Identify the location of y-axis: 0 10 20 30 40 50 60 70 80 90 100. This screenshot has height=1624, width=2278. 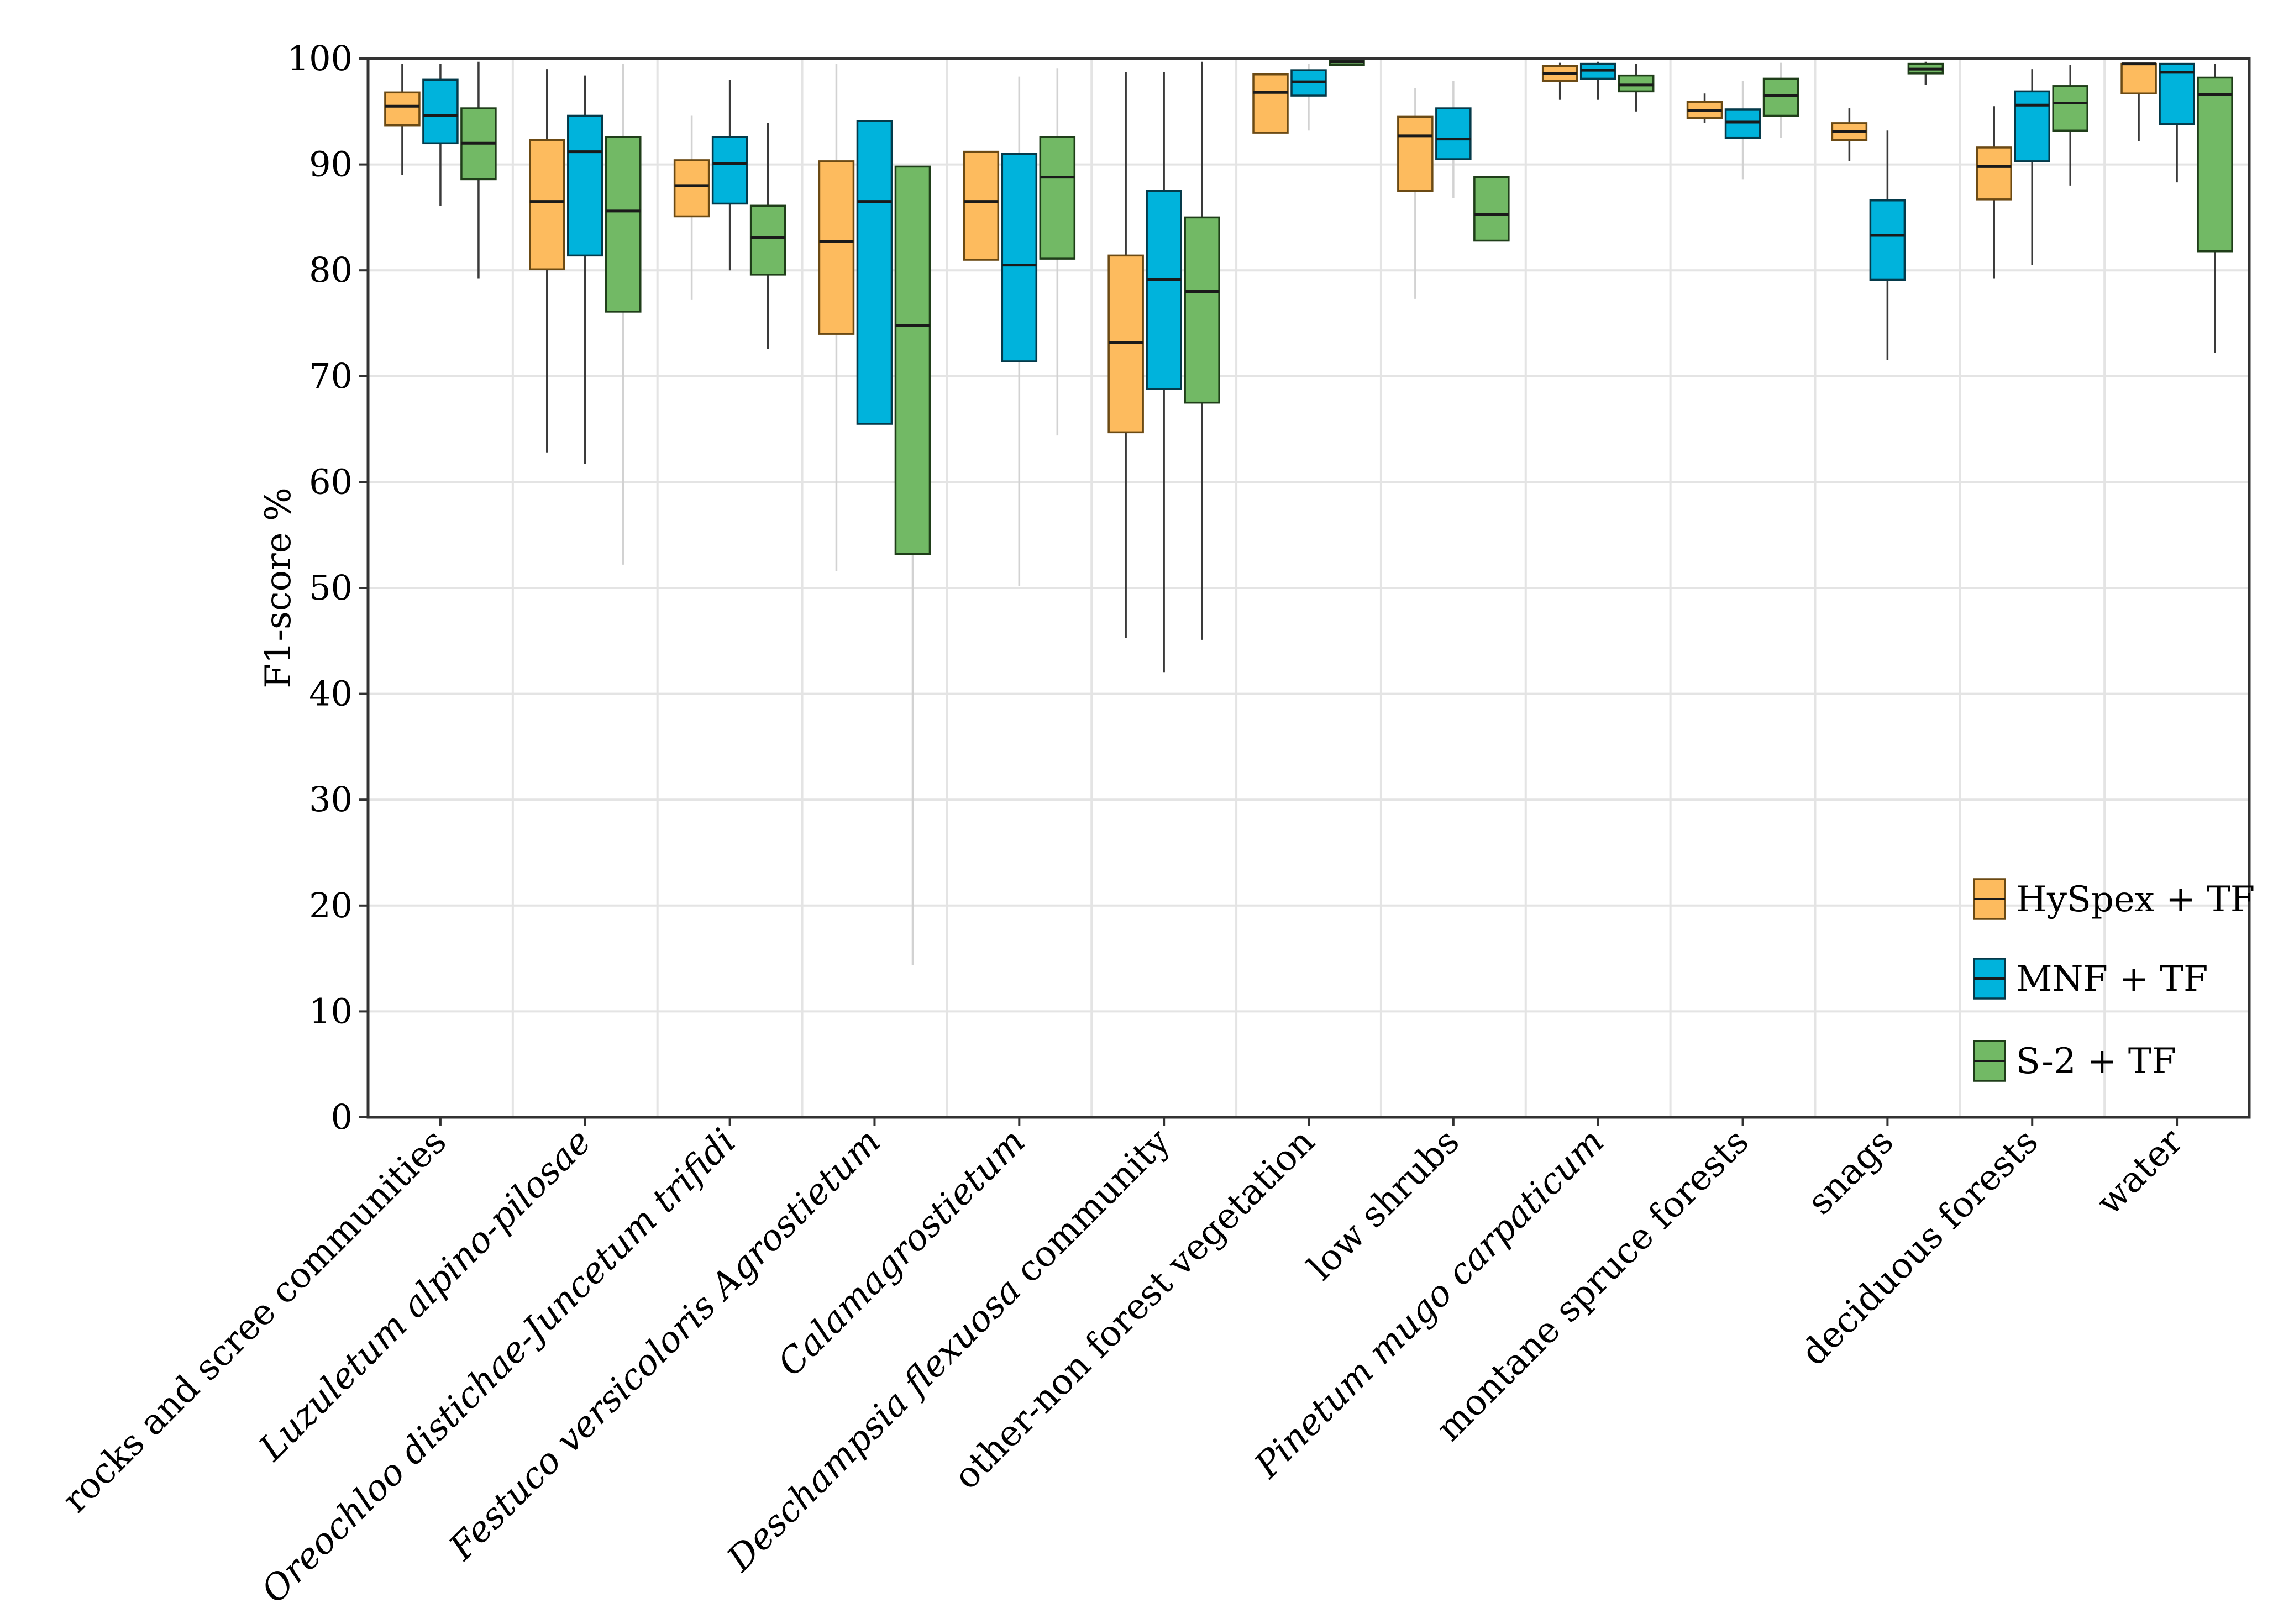
(328, 587).